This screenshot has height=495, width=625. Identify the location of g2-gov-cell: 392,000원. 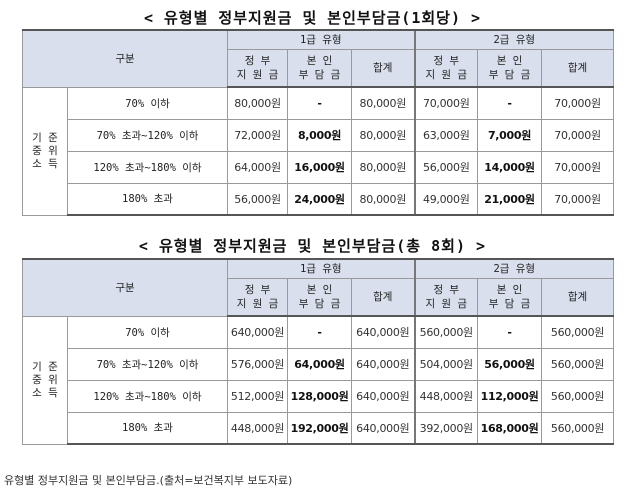
(446, 428).